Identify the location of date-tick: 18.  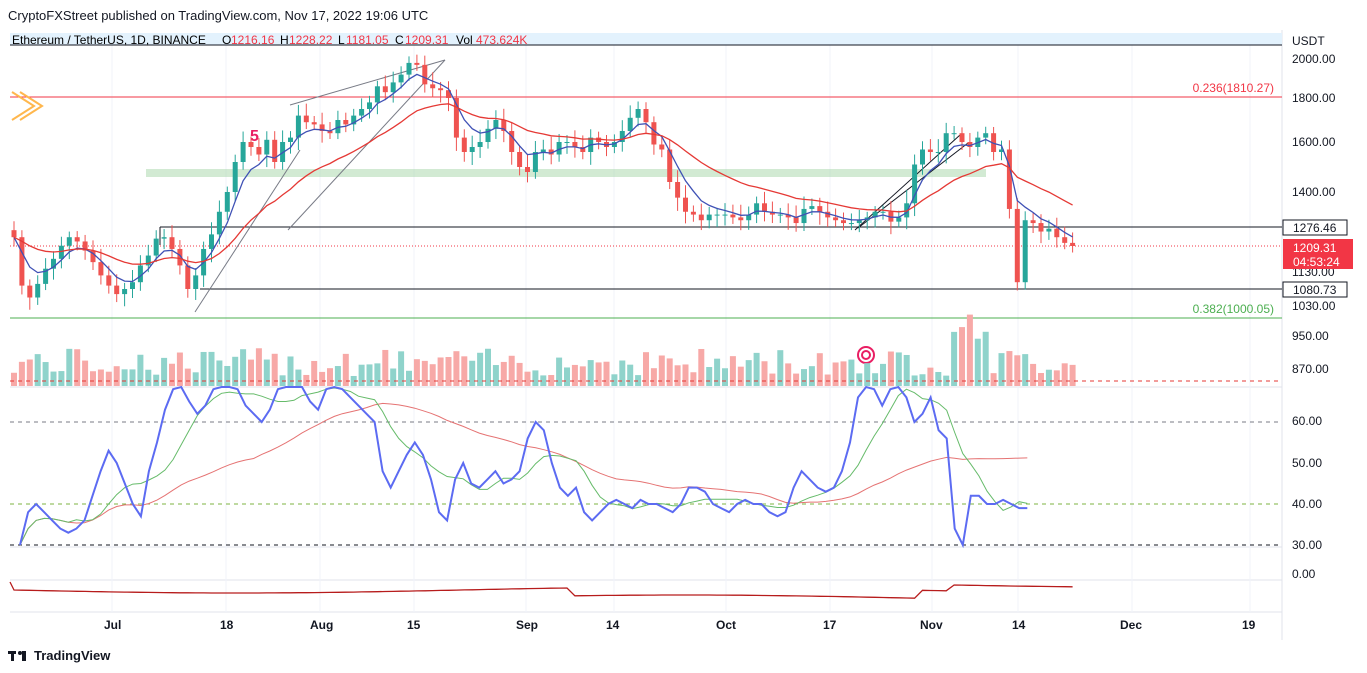
(227, 625).